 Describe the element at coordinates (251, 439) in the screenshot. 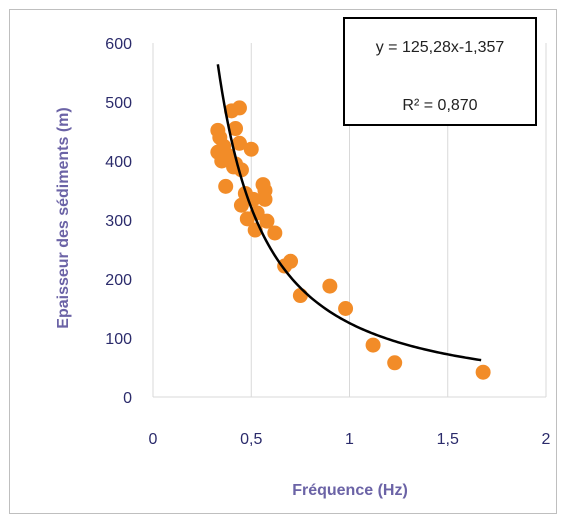

I see `x-tick-label: 0,5` at that location.